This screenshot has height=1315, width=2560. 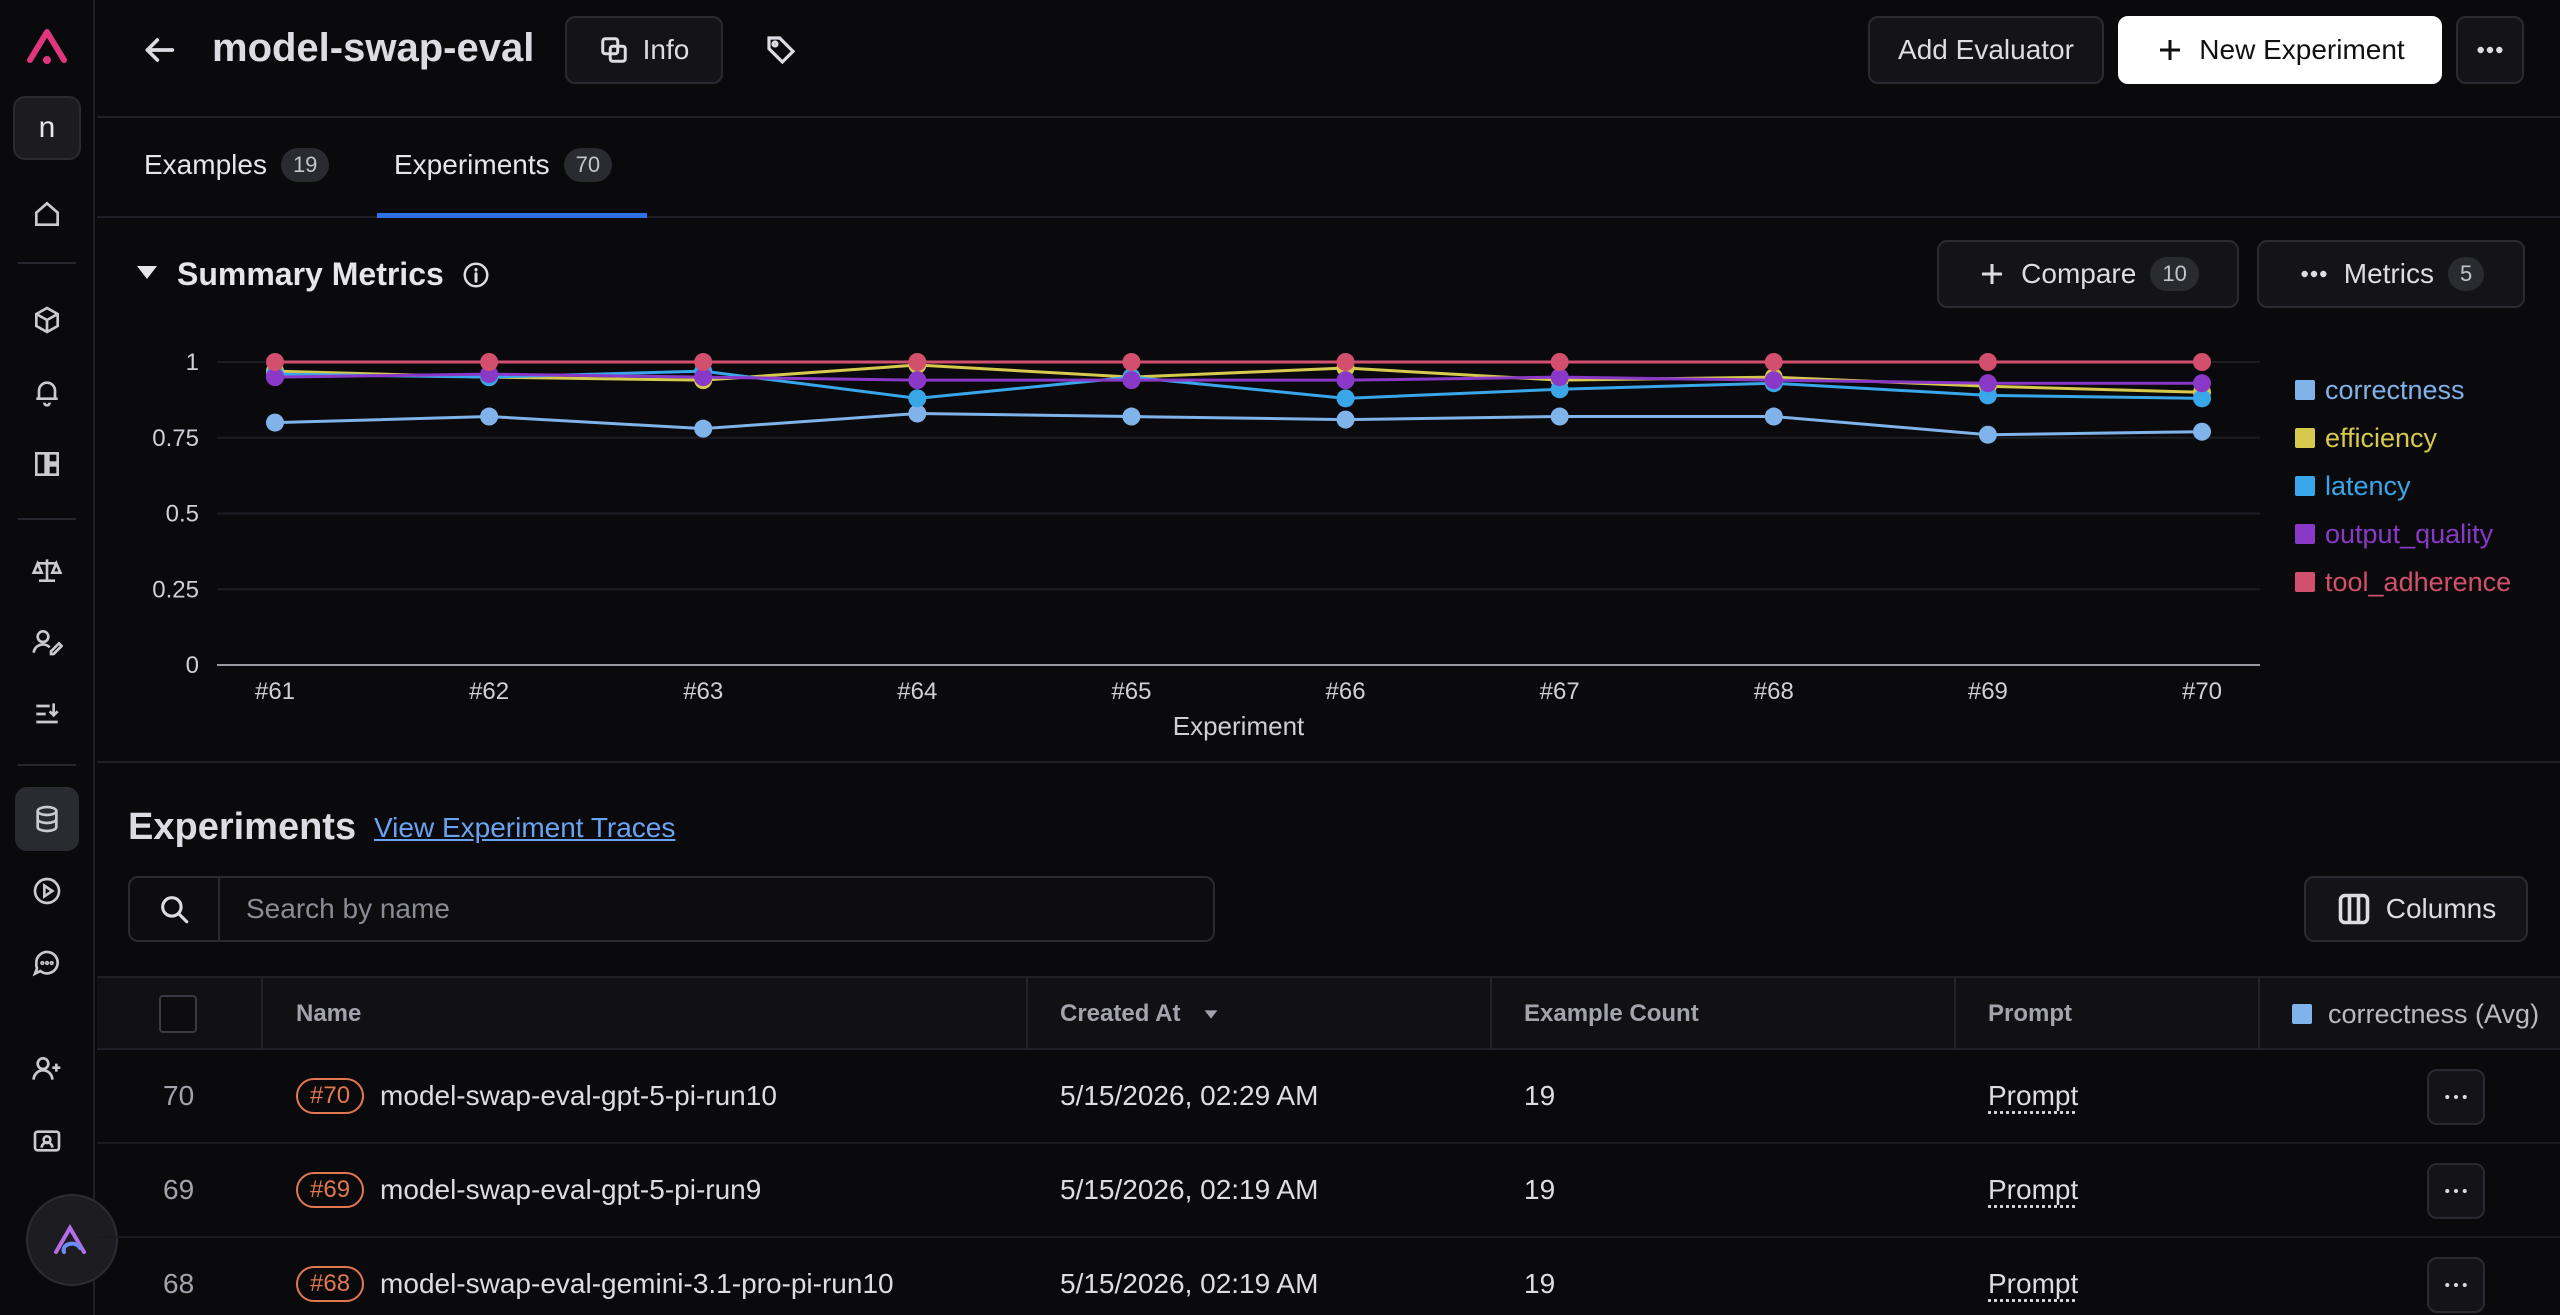 I want to click on left-nav-rail: n, so click(x=47, y=657).